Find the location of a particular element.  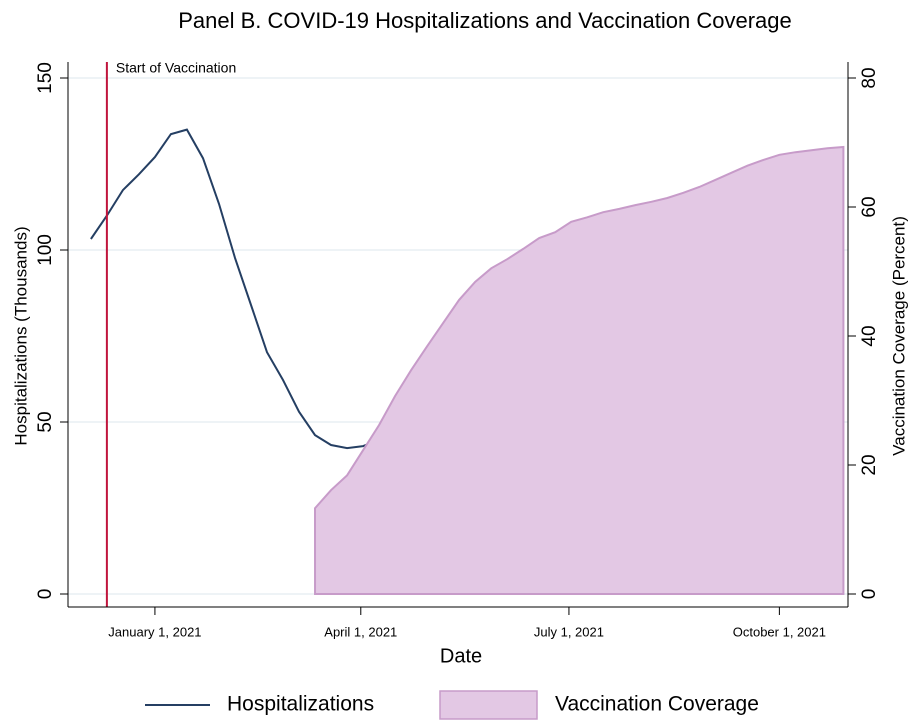

y-axis-label: Hospitalizations (Thousands) is located at coordinates (20, 335).